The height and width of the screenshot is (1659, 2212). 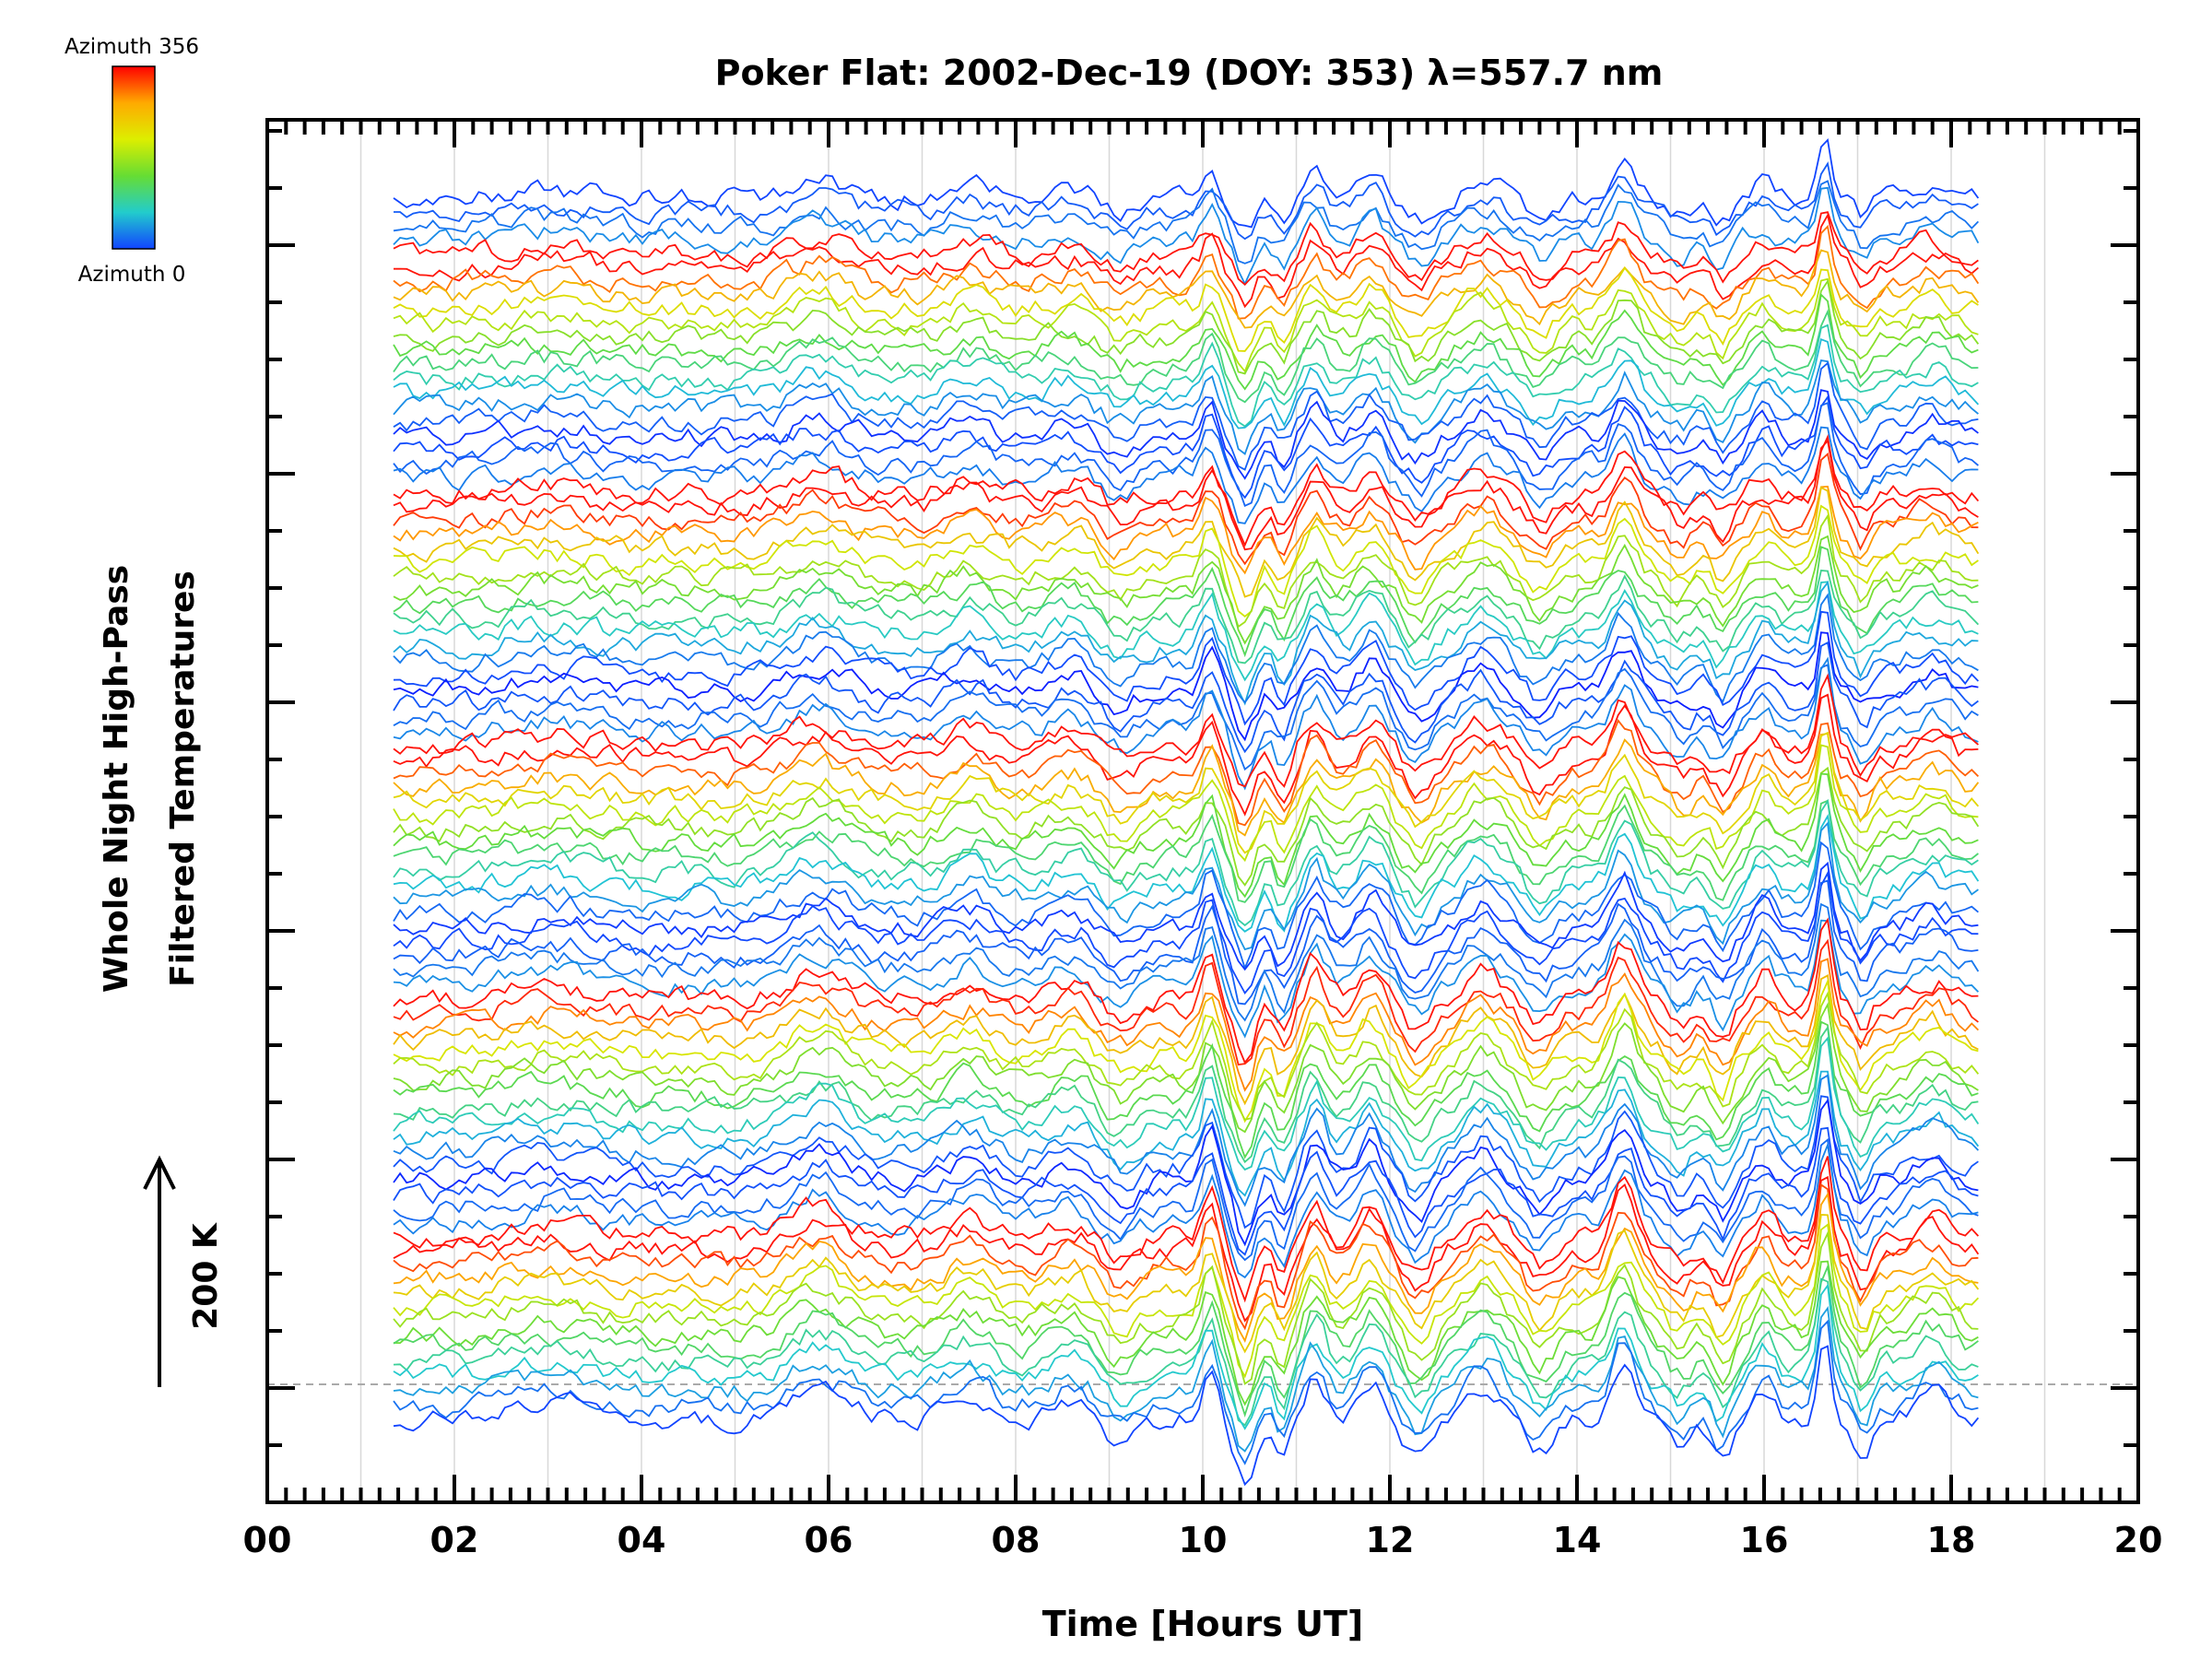 I want to click on x-tick-label: 02, so click(x=454, y=1540).